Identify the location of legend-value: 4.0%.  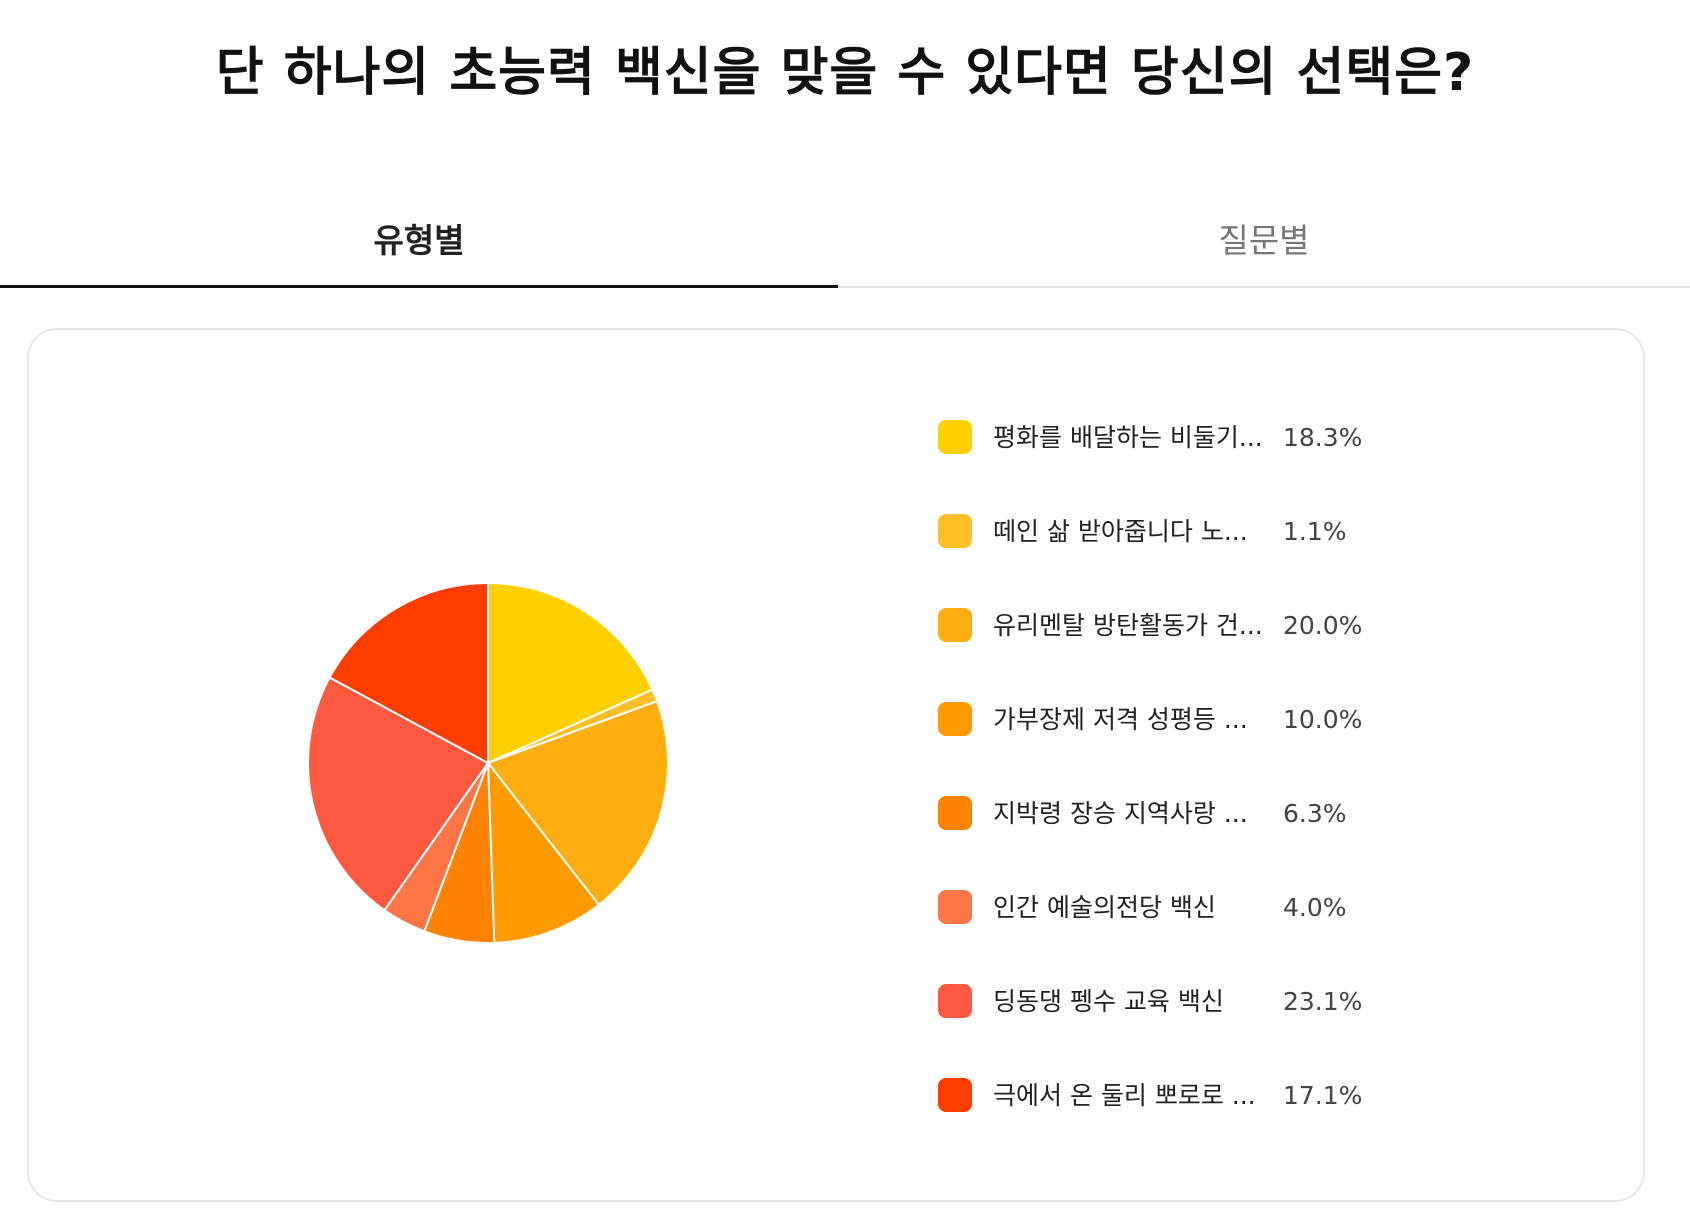
(1315, 907).